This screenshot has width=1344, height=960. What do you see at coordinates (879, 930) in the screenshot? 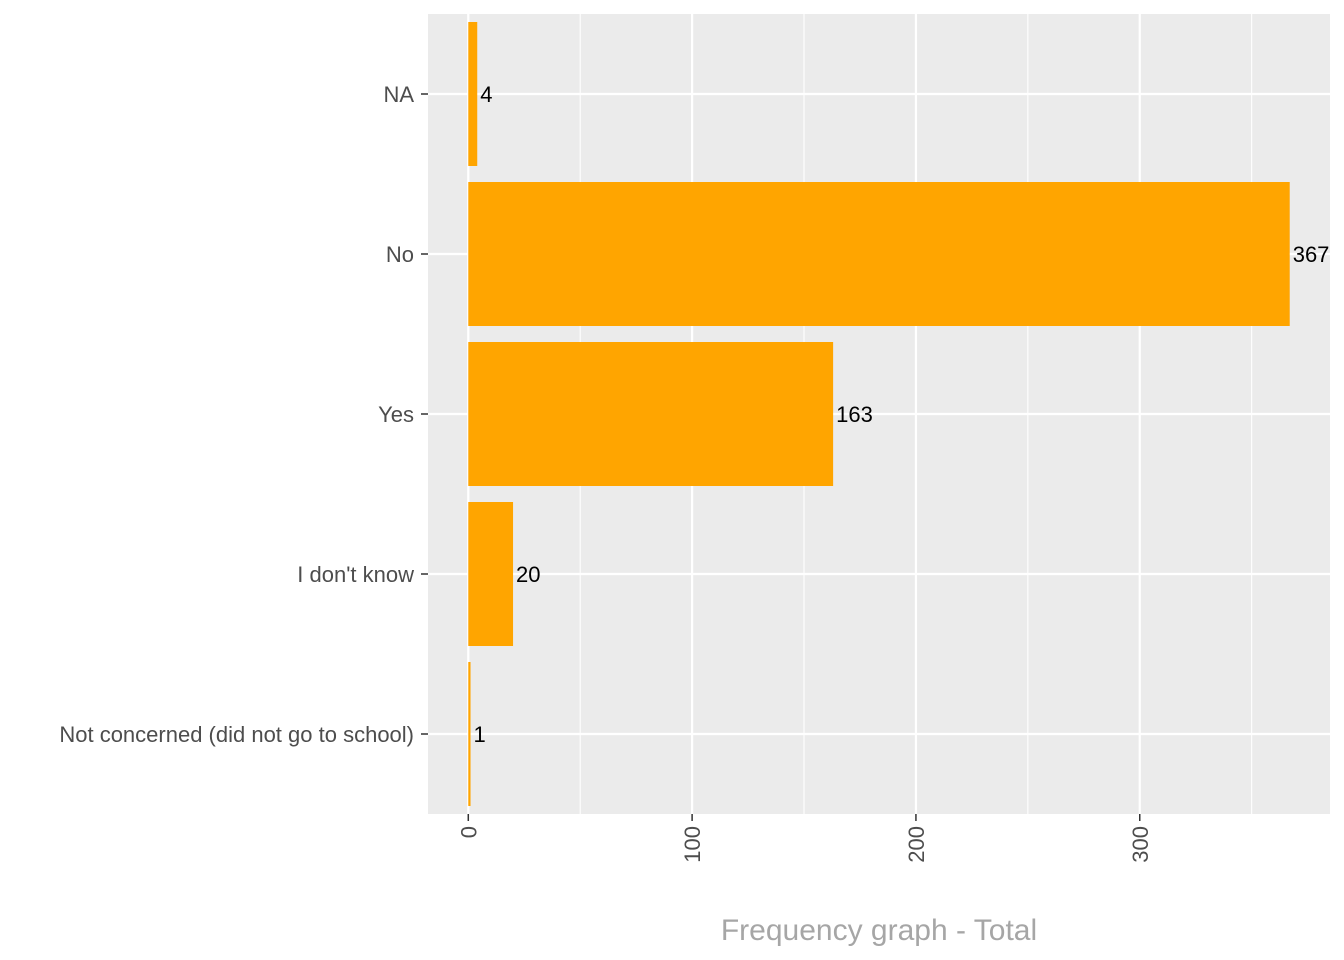
I see `x-axis-title: Frequency graph - Total` at bounding box center [879, 930].